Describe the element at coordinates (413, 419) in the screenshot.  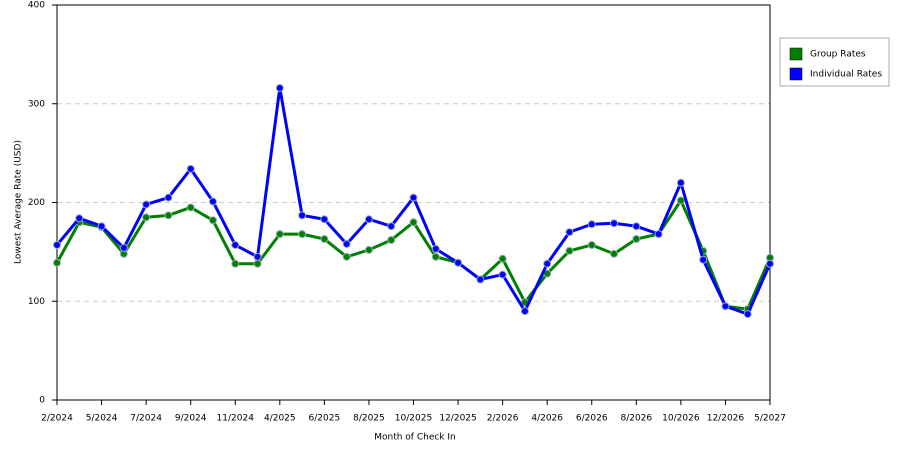
I see `x-tick-label: 10/2025` at that location.